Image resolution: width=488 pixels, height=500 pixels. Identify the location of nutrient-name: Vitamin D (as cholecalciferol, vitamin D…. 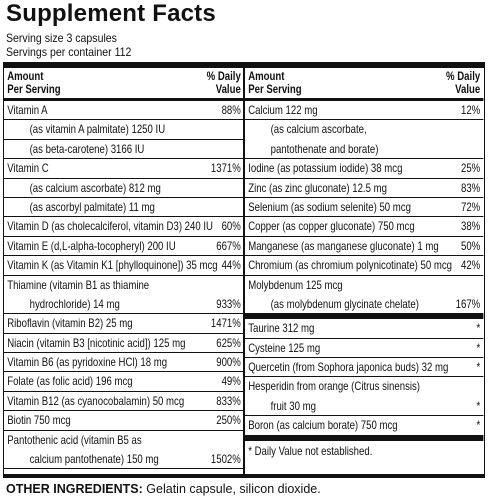
(110, 226).